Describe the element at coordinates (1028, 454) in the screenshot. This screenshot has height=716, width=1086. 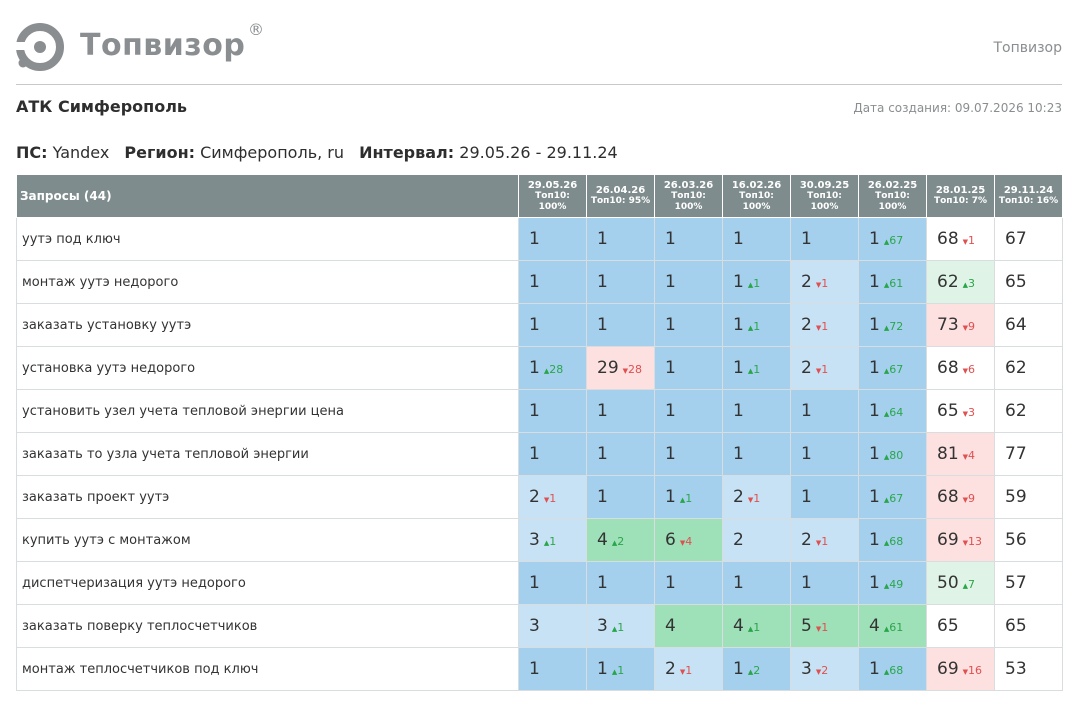
I see `position-cell: 77` at that location.